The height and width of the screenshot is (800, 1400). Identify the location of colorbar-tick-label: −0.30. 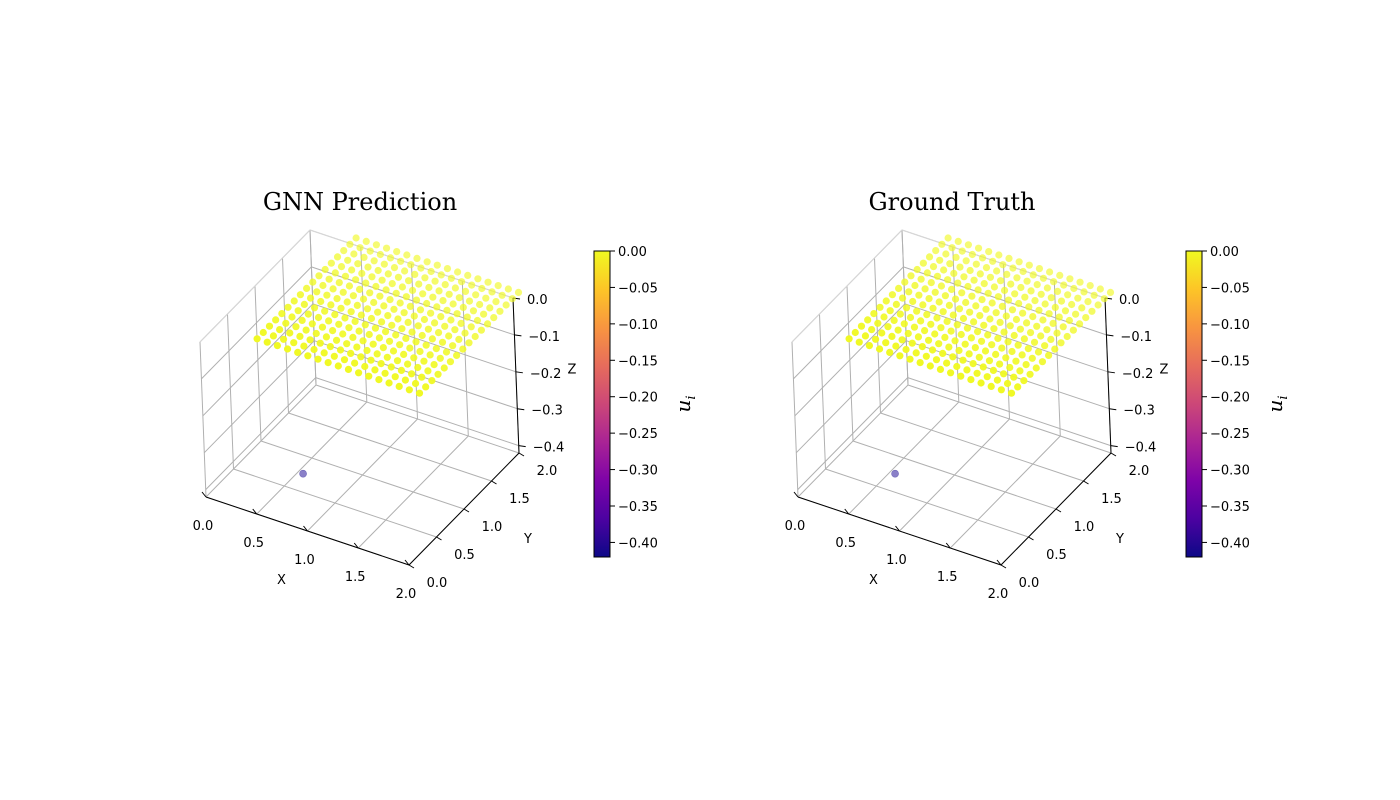
(1230, 471).